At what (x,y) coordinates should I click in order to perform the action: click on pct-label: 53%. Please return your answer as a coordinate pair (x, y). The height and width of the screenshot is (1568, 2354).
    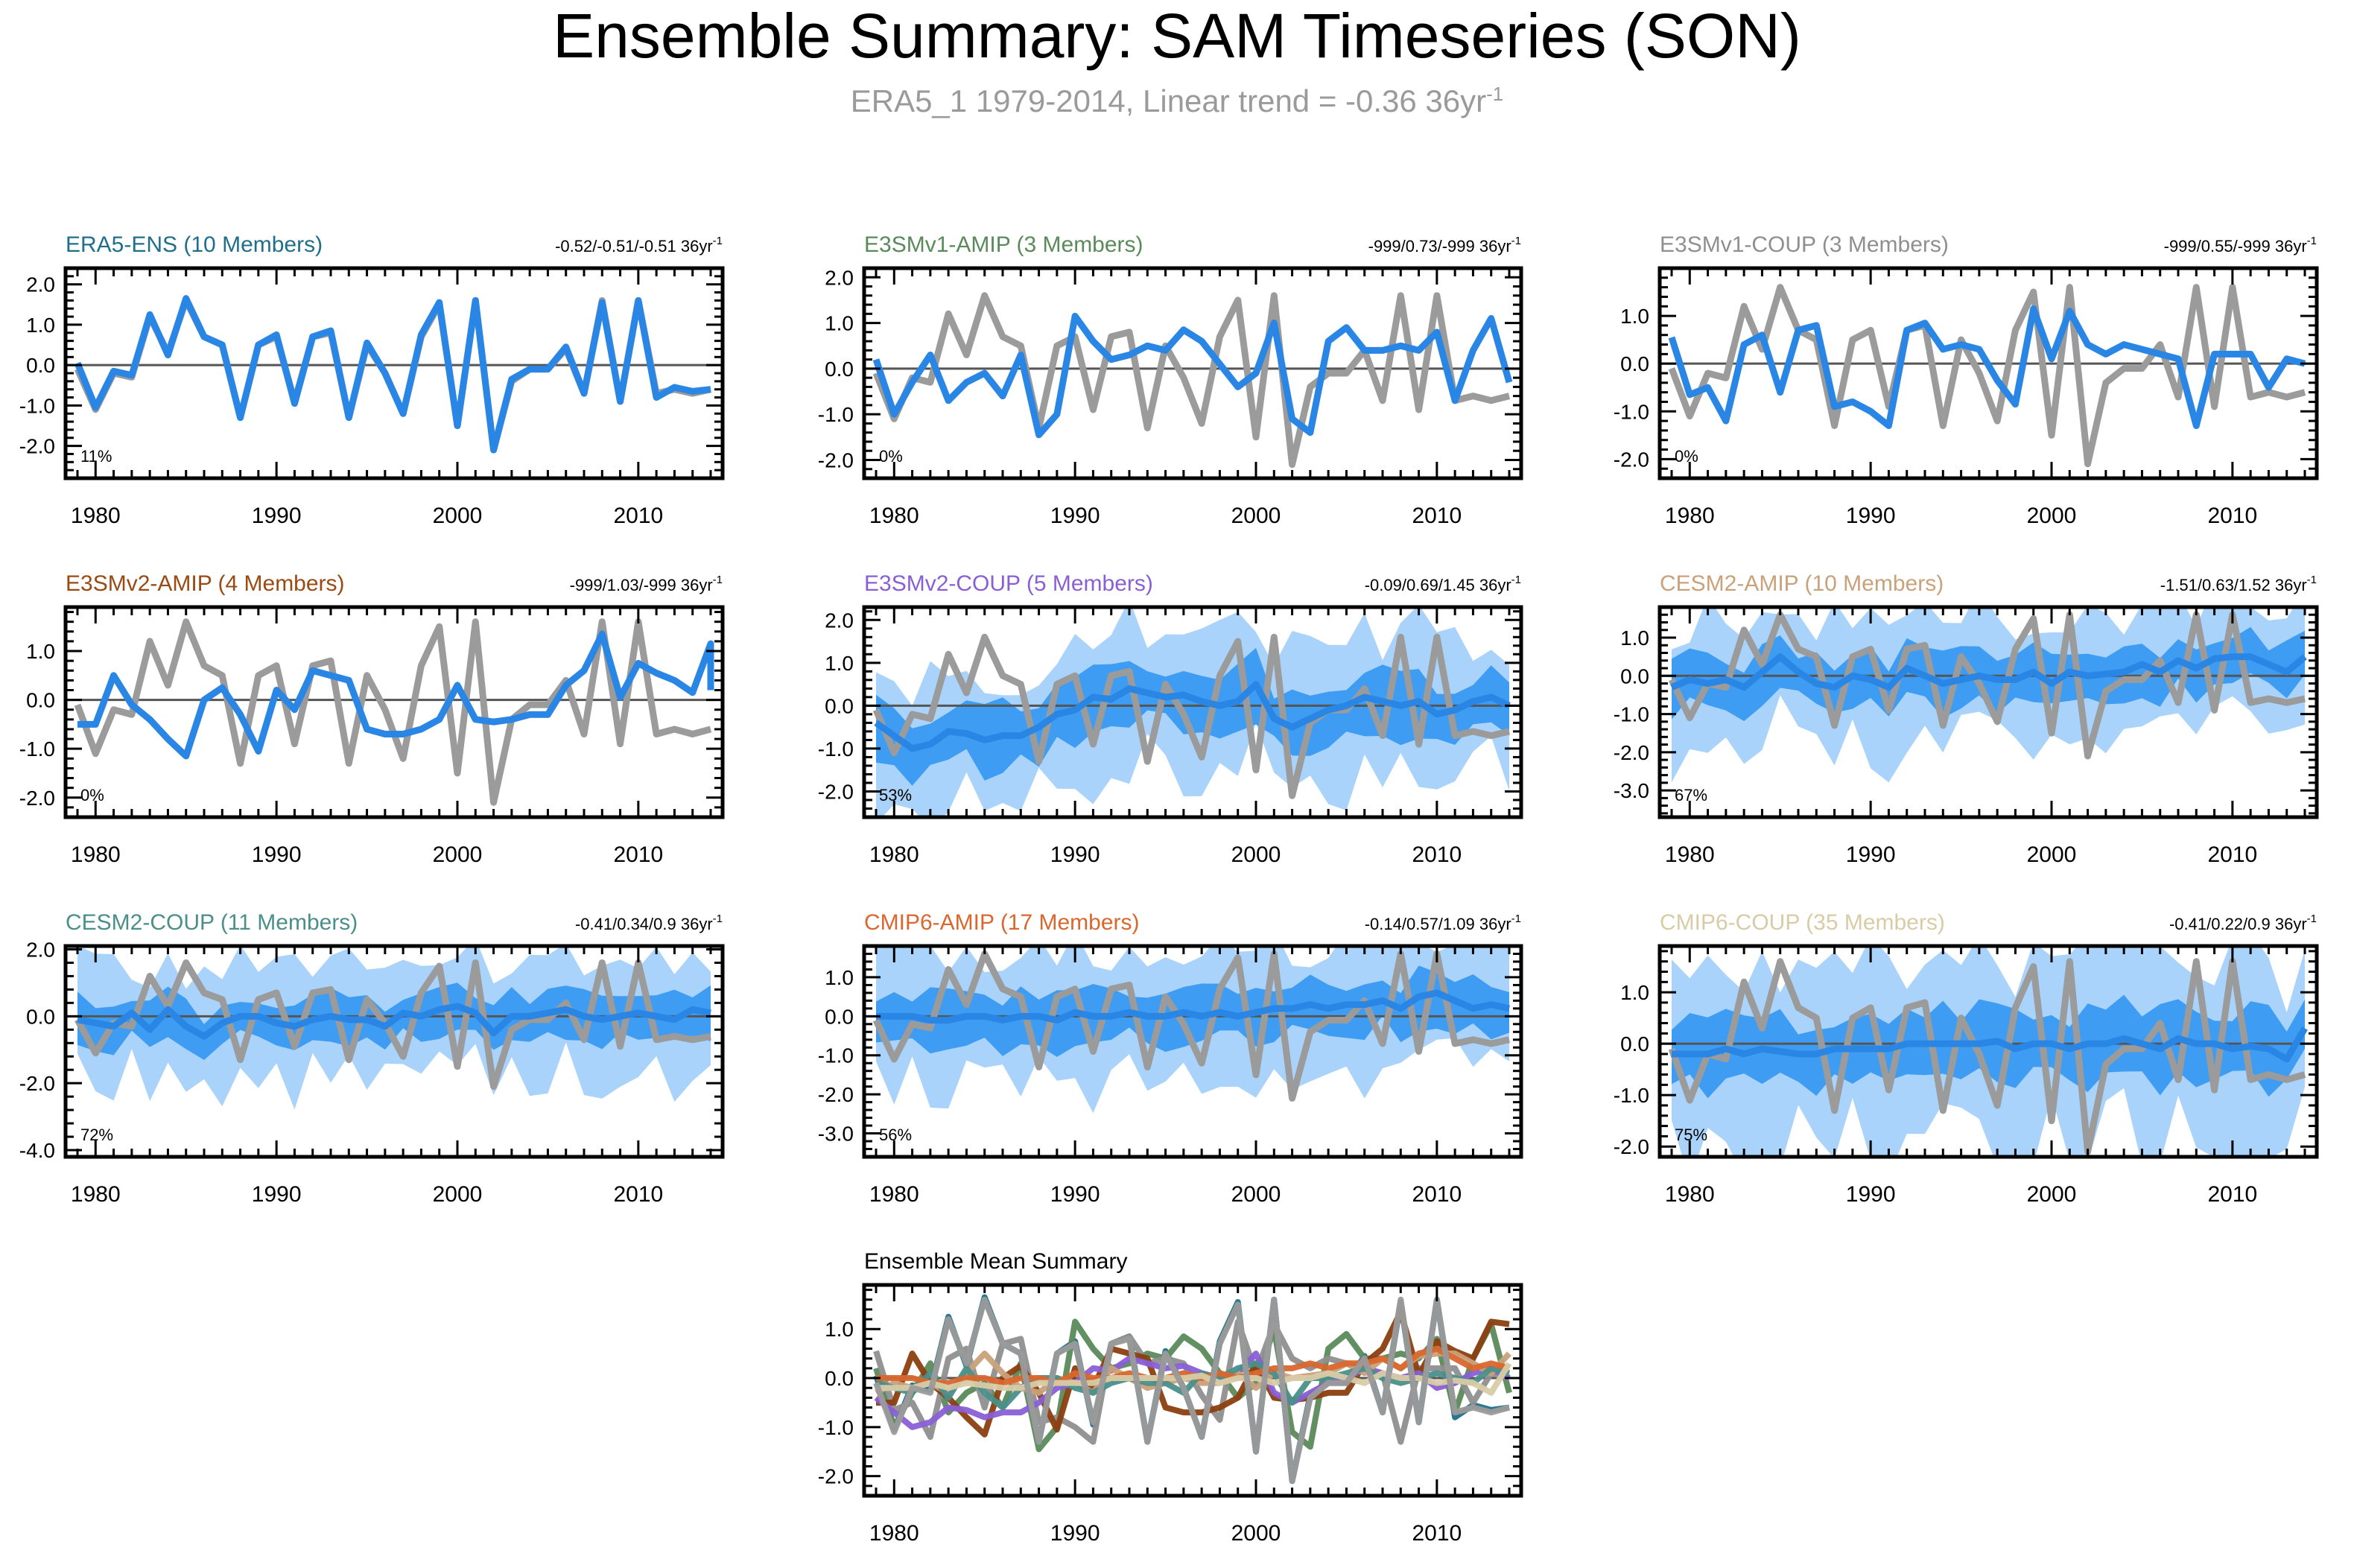
    Looking at the image, I should click on (895, 795).